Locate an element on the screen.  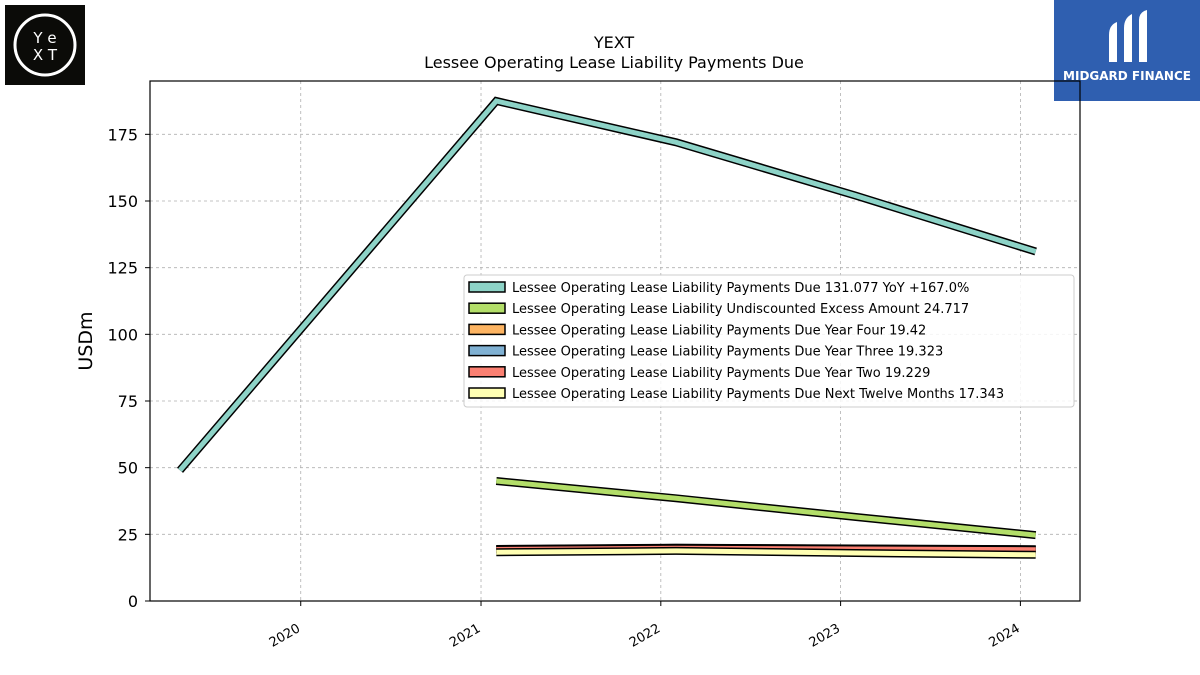
y-tick-label: 75 is located at coordinates (128, 401).